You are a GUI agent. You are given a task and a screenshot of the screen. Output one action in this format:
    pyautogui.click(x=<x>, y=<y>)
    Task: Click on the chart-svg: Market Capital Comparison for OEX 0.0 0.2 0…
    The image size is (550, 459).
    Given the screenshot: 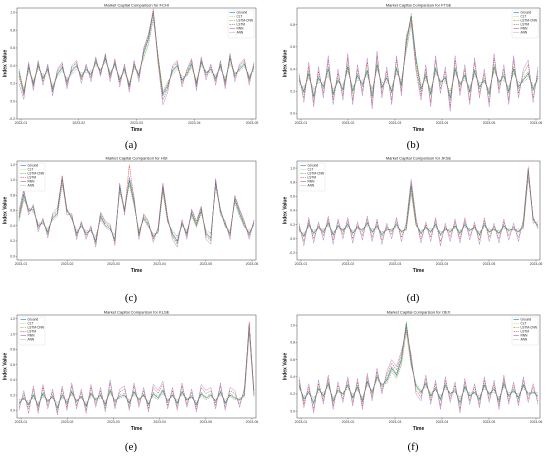 What is the action you would take?
    pyautogui.click(x=413, y=371)
    